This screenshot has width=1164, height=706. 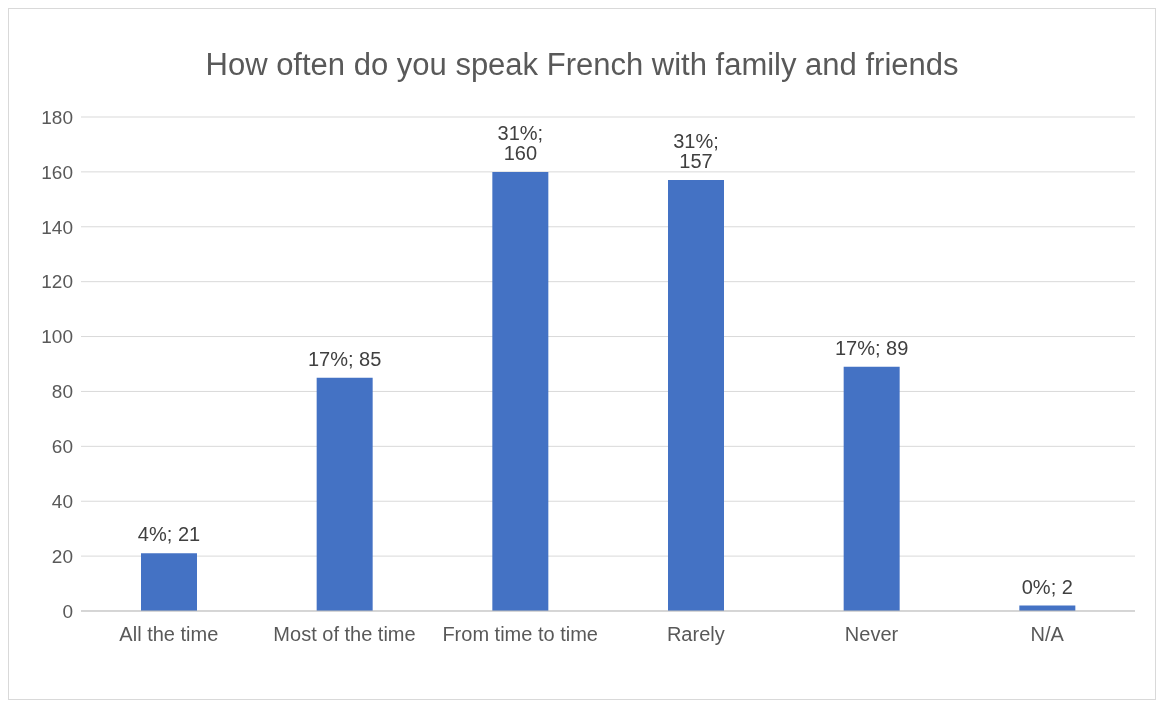 What do you see at coordinates (520, 142) in the screenshot?
I see `data-label: 31%; 160` at bounding box center [520, 142].